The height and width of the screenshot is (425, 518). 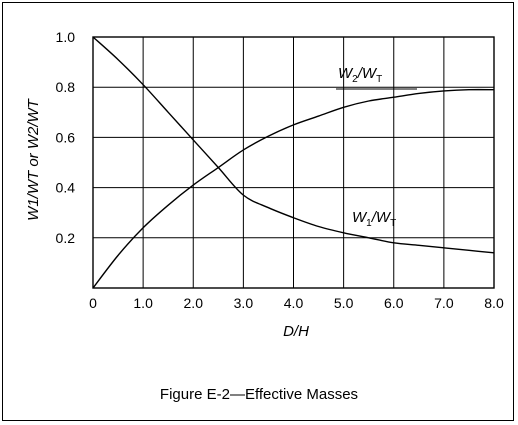 What do you see at coordinates (367, 73) in the screenshot?
I see `annotation-w2-mid: /W` at bounding box center [367, 73].